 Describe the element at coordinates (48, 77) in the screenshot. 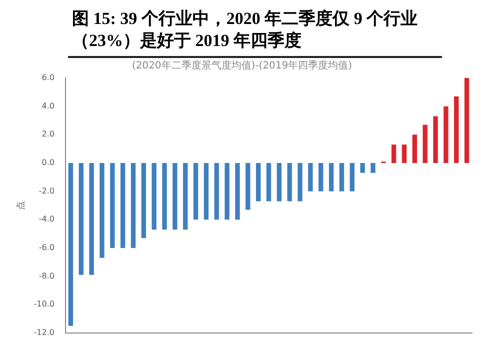

I see `y-tick-label: 6.0` at that location.